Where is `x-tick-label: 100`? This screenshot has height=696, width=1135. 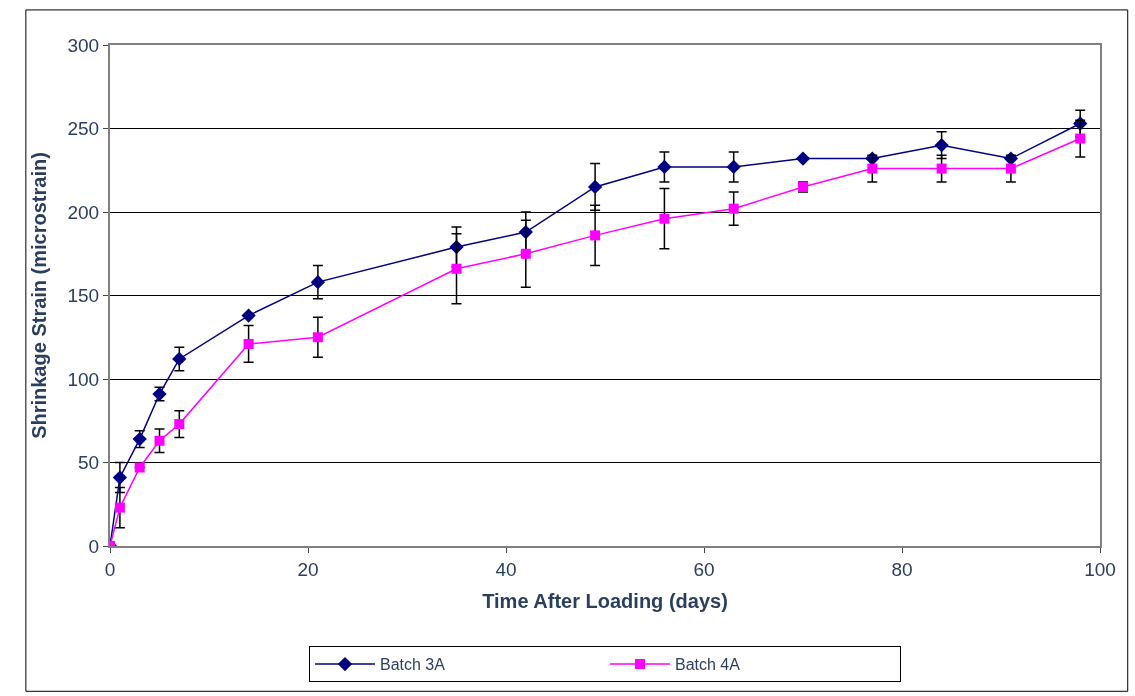
x-tick-label: 100 is located at coordinates (1100, 569).